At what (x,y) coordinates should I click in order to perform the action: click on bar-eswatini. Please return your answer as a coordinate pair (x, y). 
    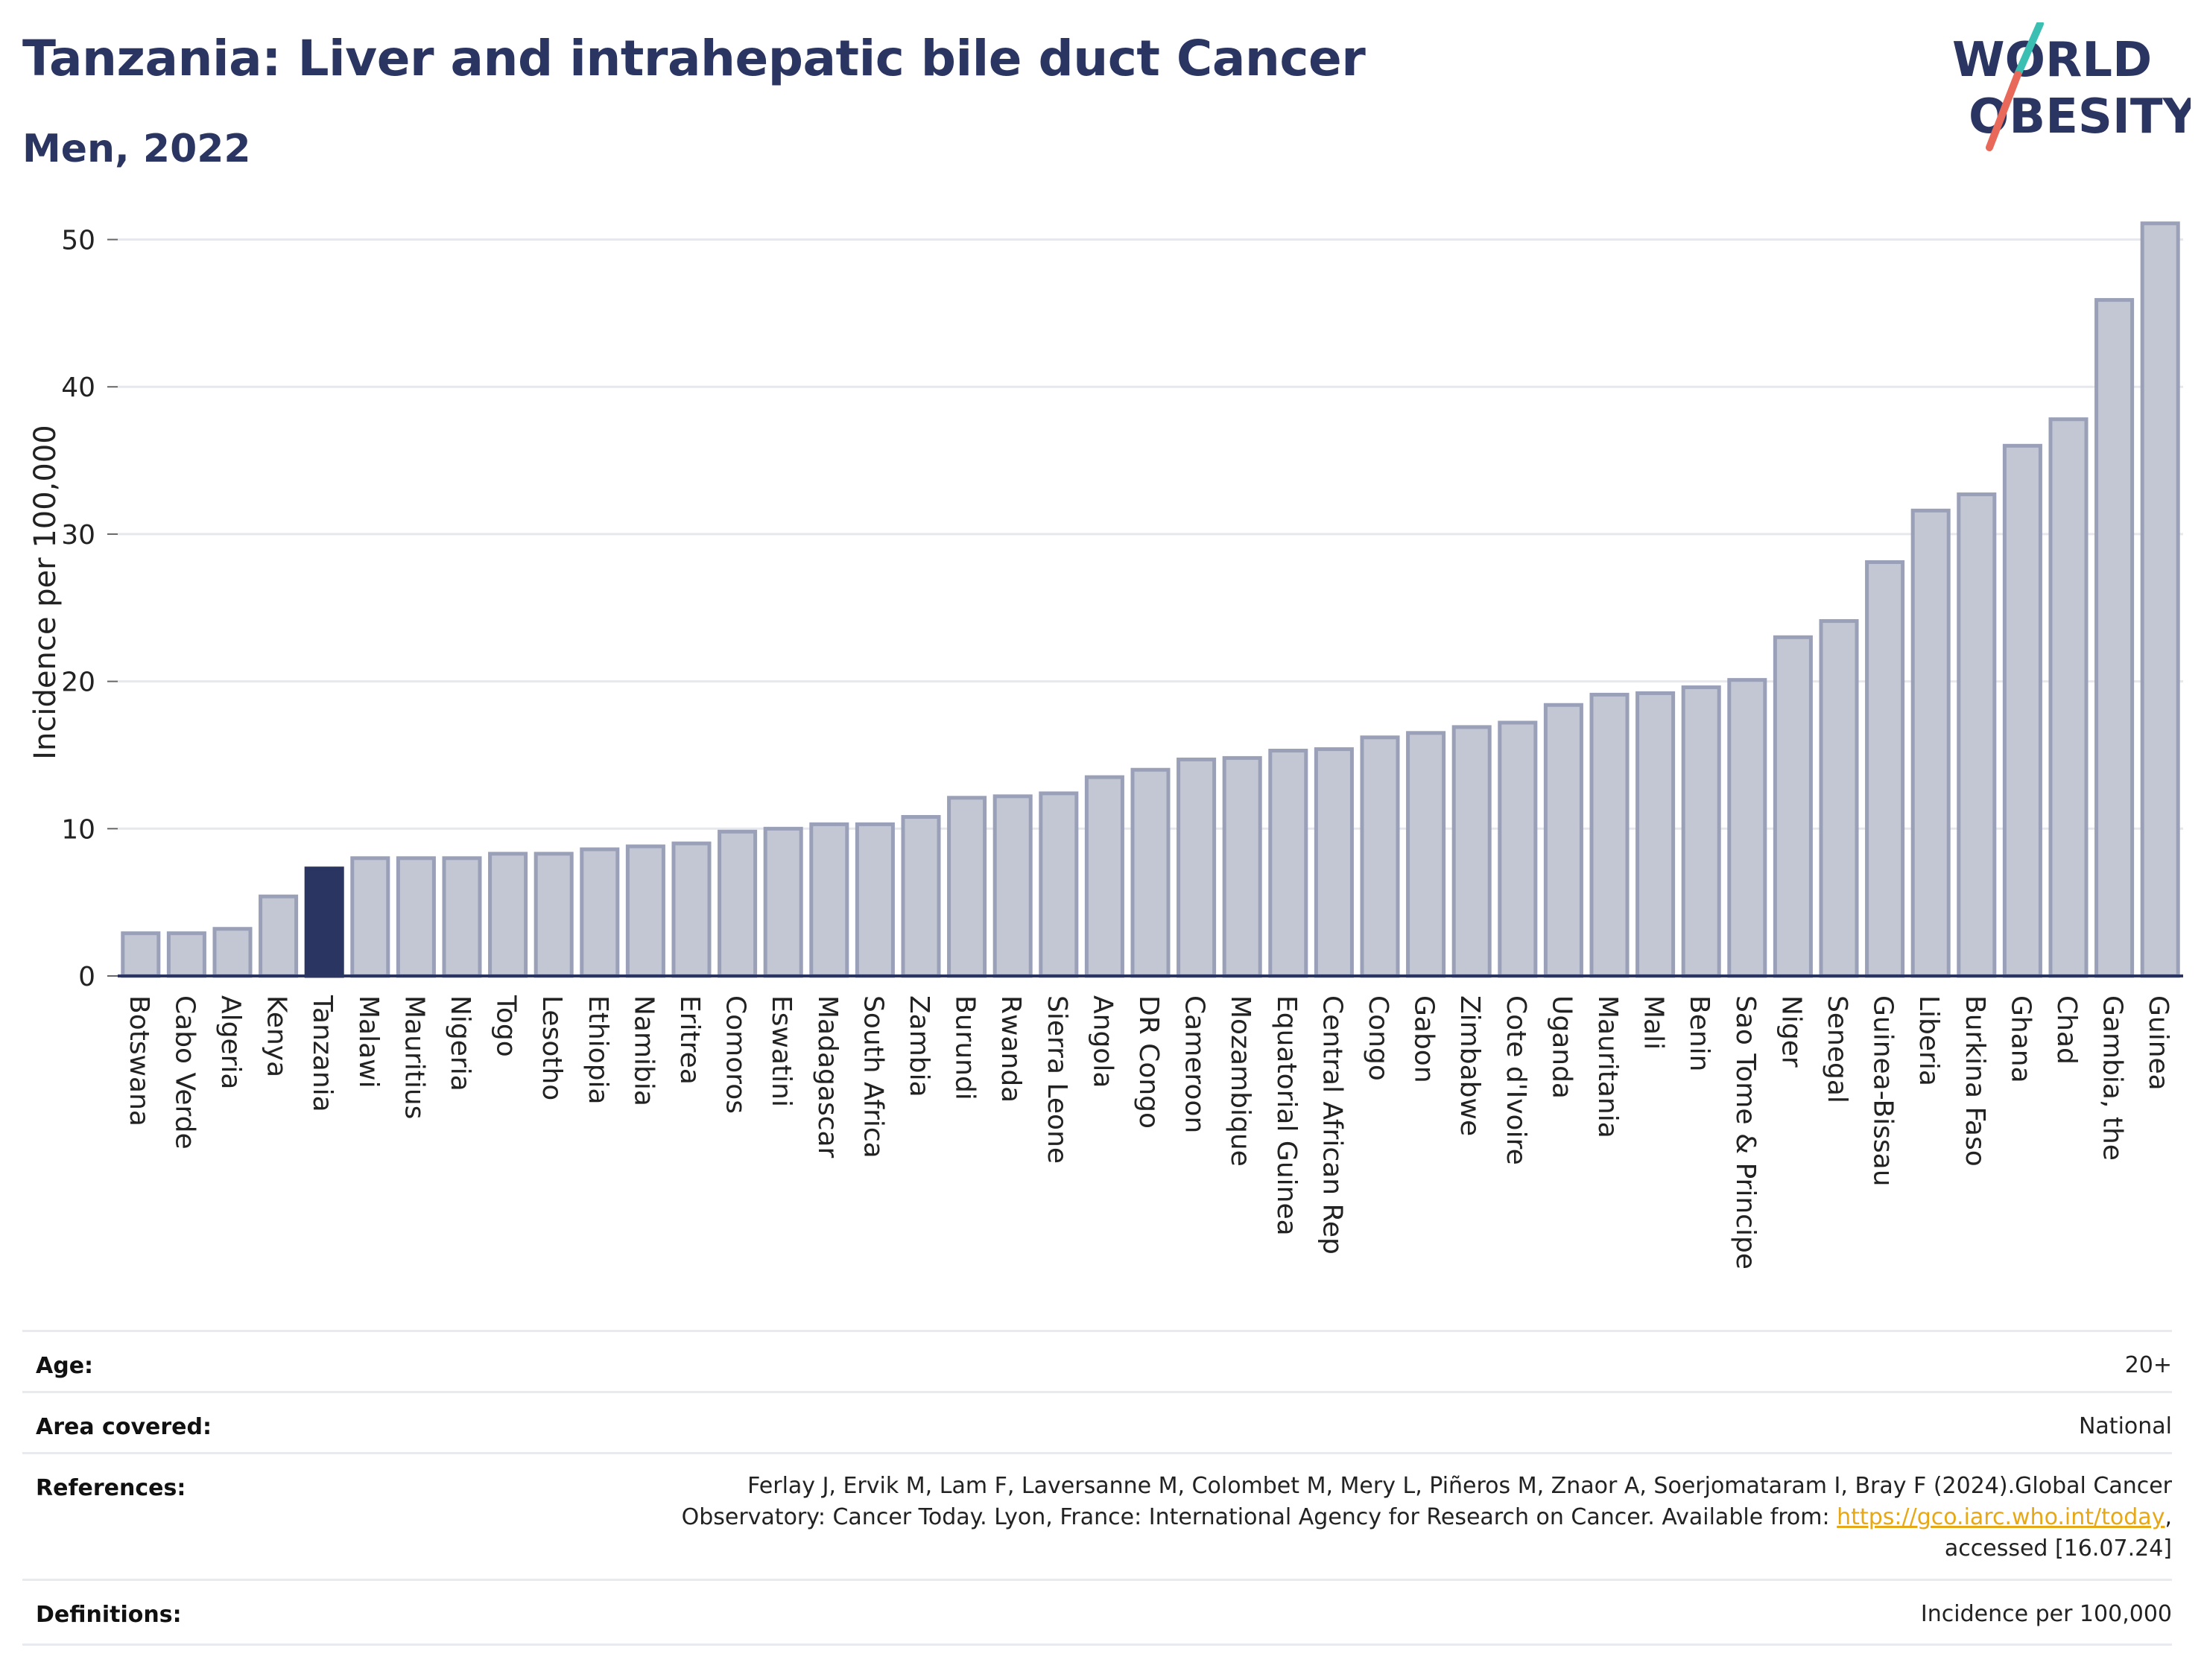
    Looking at the image, I should click on (783, 902).